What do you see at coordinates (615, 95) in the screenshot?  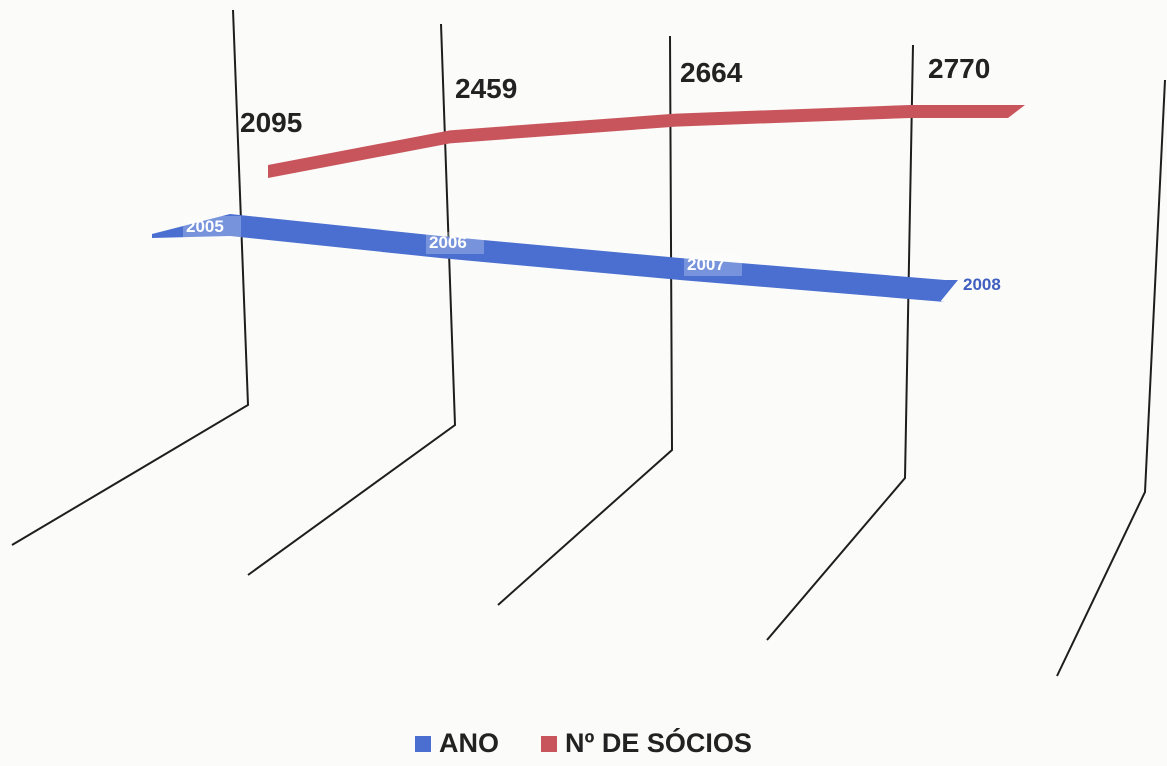 I see `value-labels: 2095 2459 2664 2770` at bounding box center [615, 95].